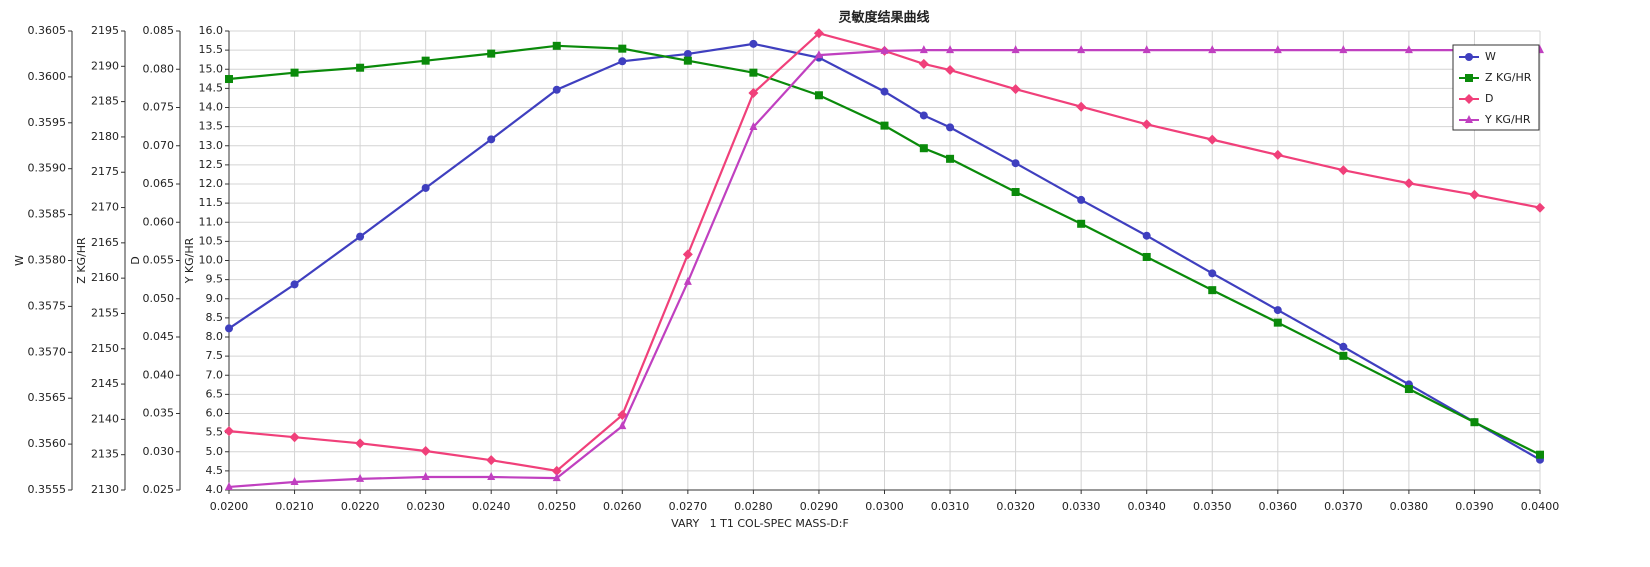  I want to click on y-tick-label: 7.0, so click(215, 374).